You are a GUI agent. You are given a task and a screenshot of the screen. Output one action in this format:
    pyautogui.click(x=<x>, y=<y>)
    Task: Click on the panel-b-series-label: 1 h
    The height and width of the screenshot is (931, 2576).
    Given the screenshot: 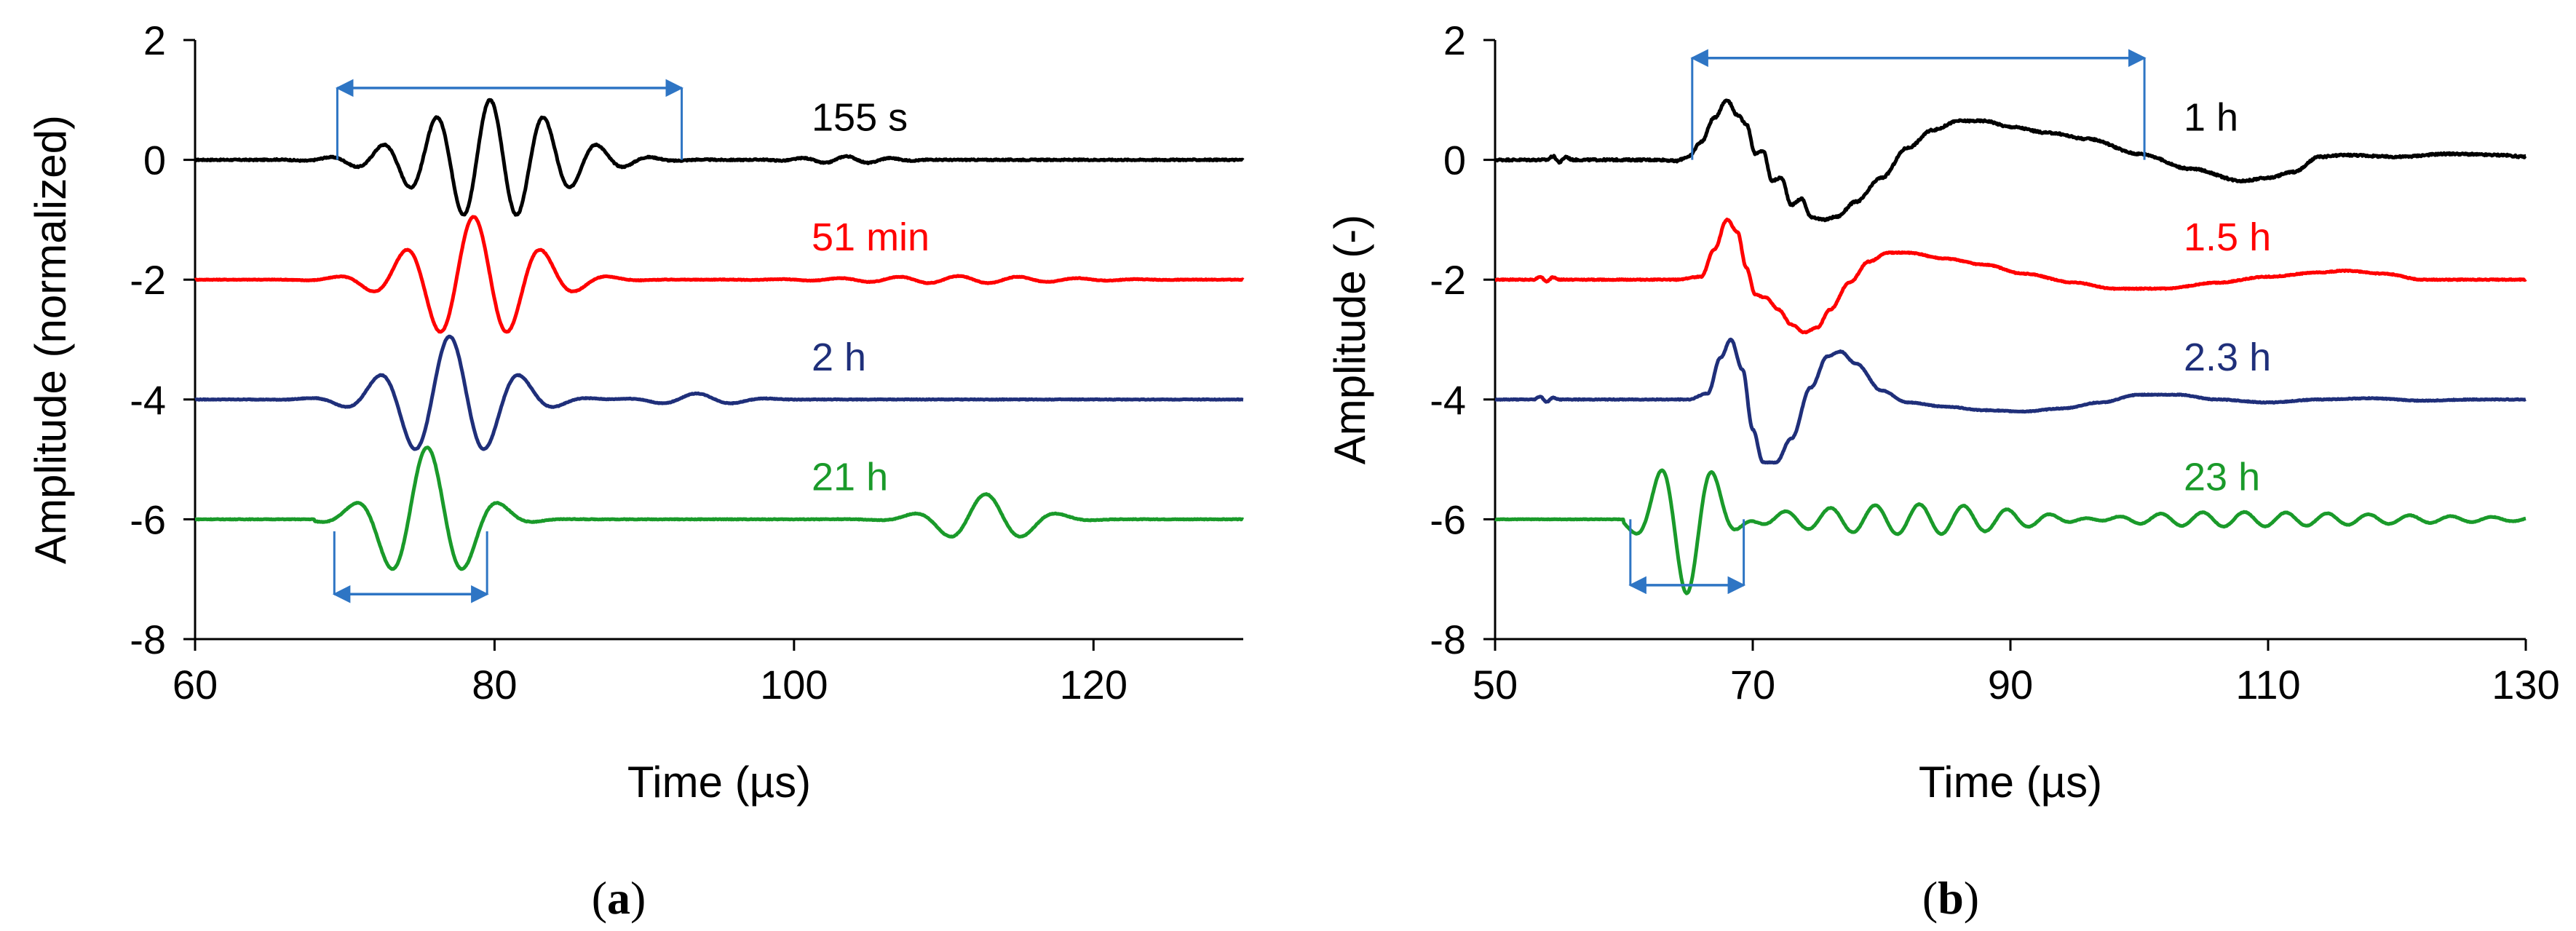 What is the action you would take?
    pyautogui.click(x=2211, y=118)
    